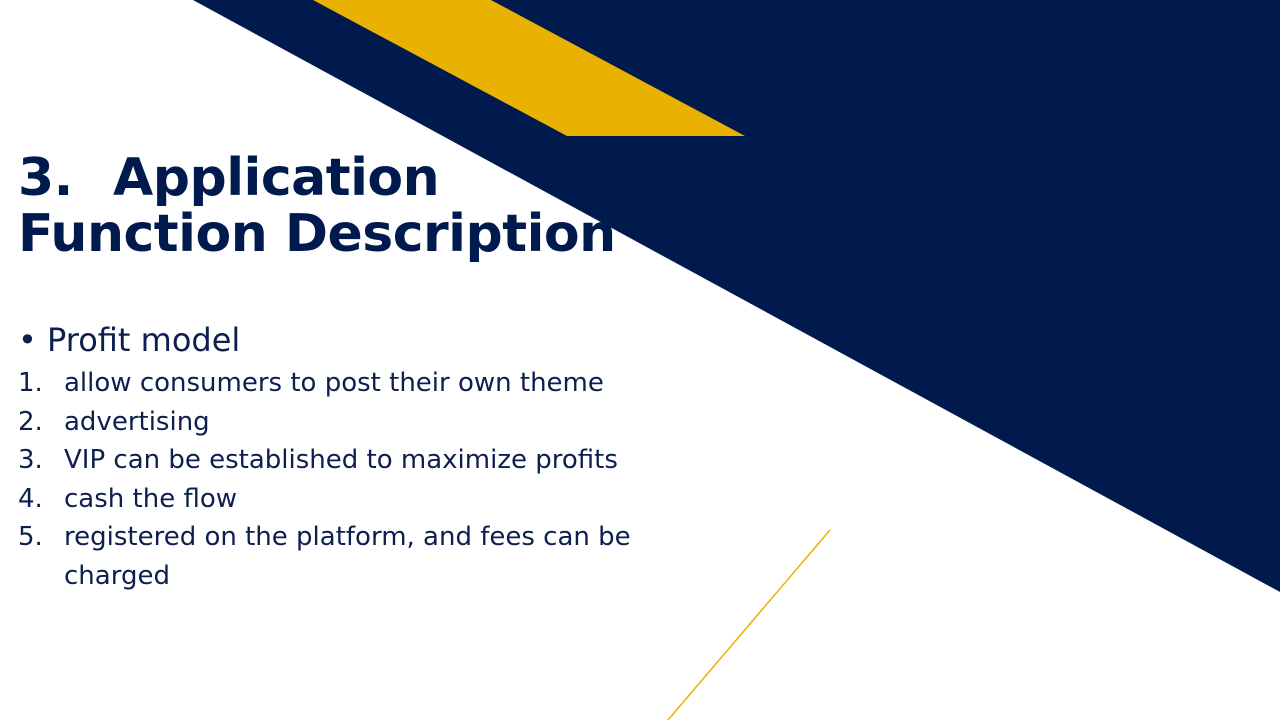 This screenshot has height=720, width=1280. I want to click on title-line-2: Function Description, so click(317, 234).